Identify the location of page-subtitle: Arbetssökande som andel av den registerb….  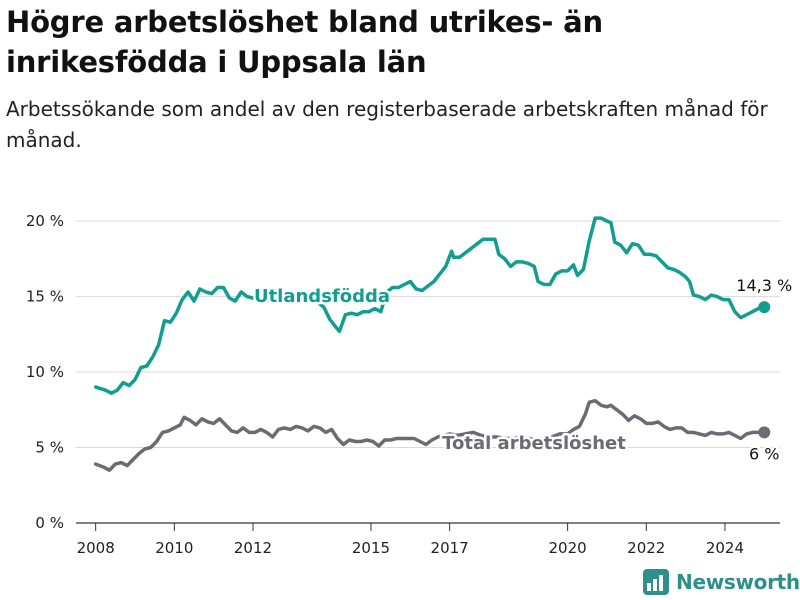
(387, 124).